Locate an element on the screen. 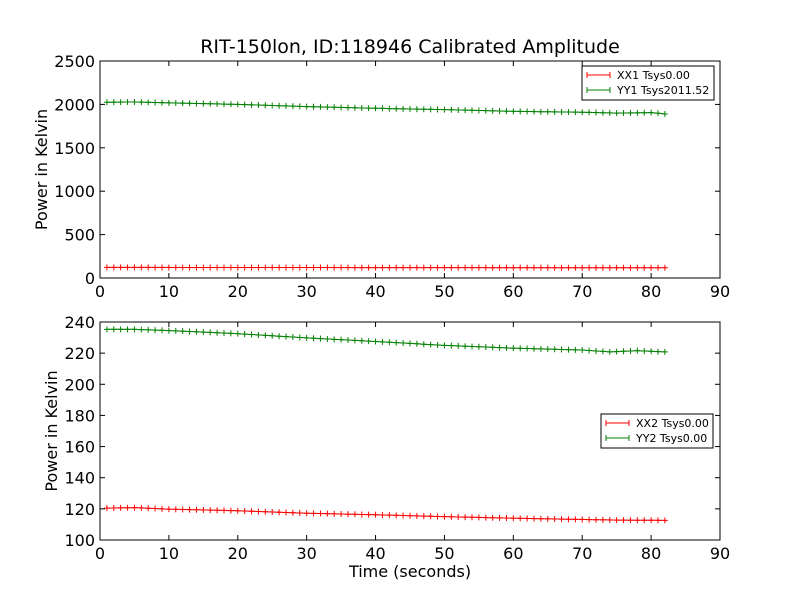 The width and height of the screenshot is (800, 600). x-tick-label: 60 is located at coordinates (513, 291).